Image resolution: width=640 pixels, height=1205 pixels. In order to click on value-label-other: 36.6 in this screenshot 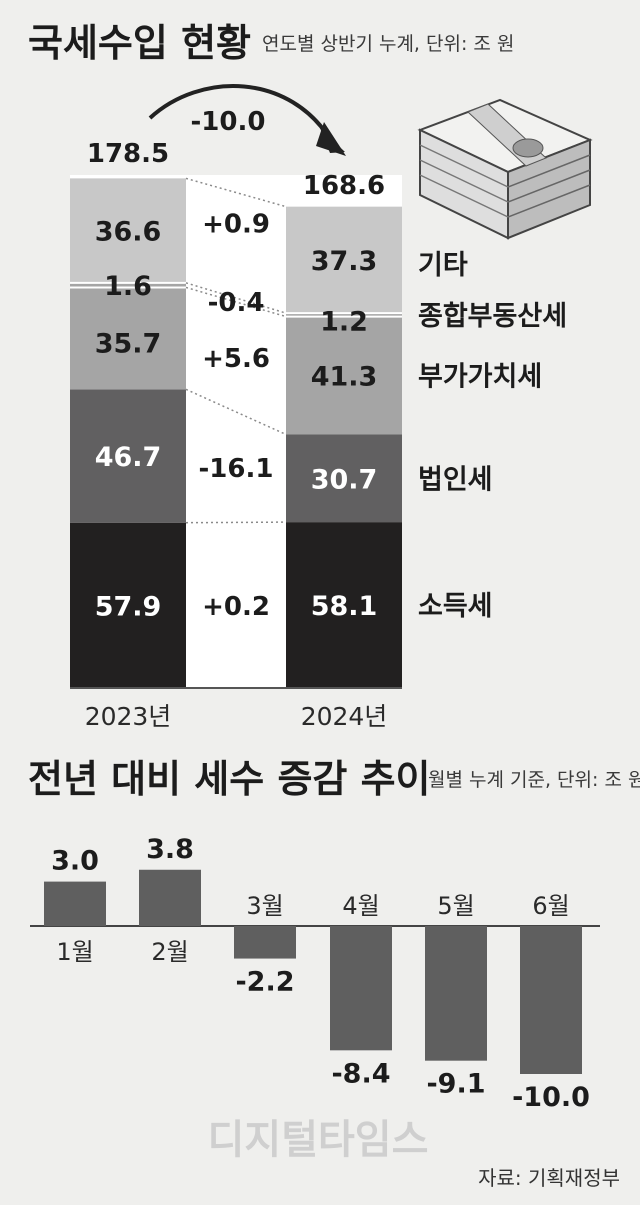, I will do `click(128, 232)`.